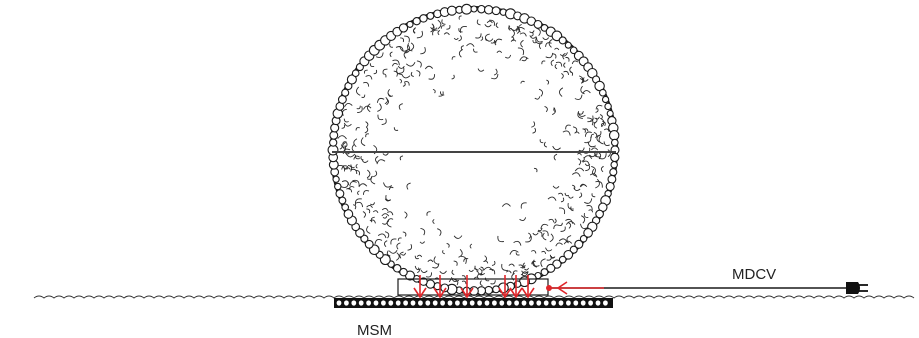 The image size is (919, 338). Describe the element at coordinates (549, 288) in the screenshot. I see `inflow-dot` at that location.